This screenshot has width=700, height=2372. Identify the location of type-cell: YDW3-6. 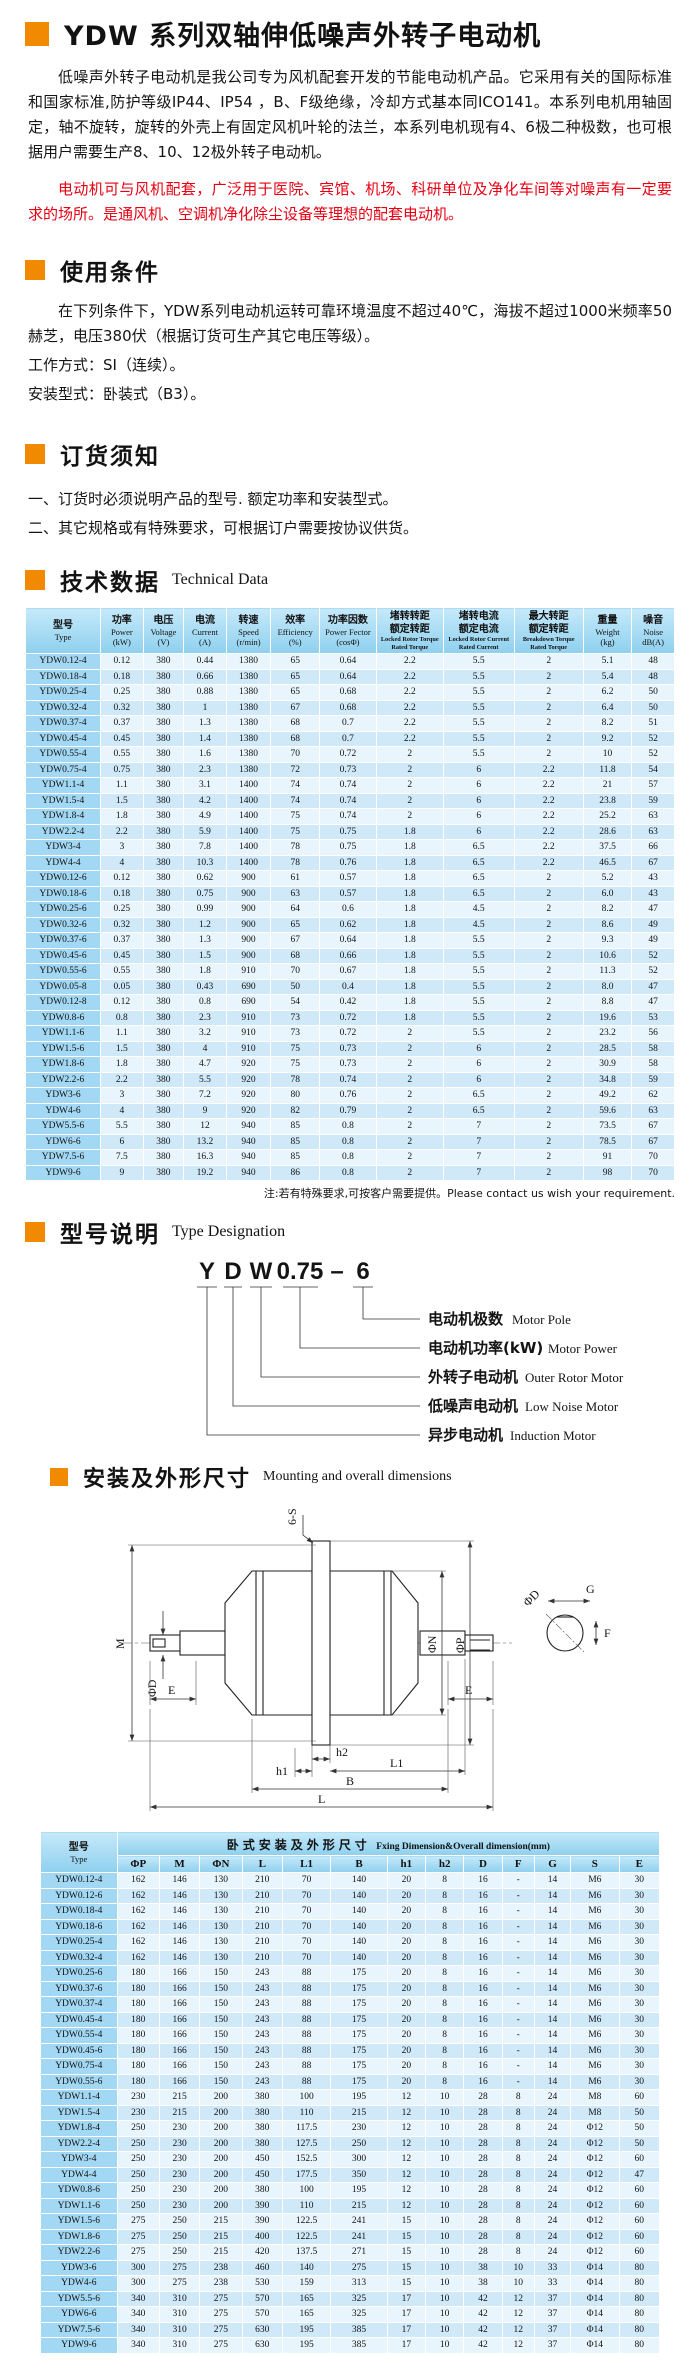
(79, 2267).